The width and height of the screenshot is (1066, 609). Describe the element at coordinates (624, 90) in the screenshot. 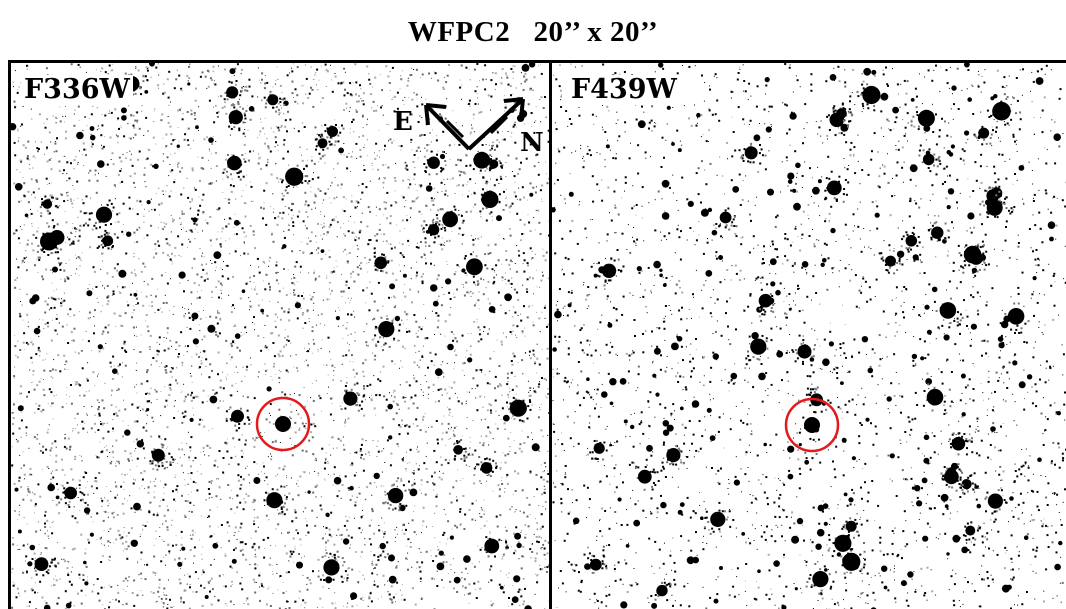

I see `filter-label-f439w: F439W` at that location.